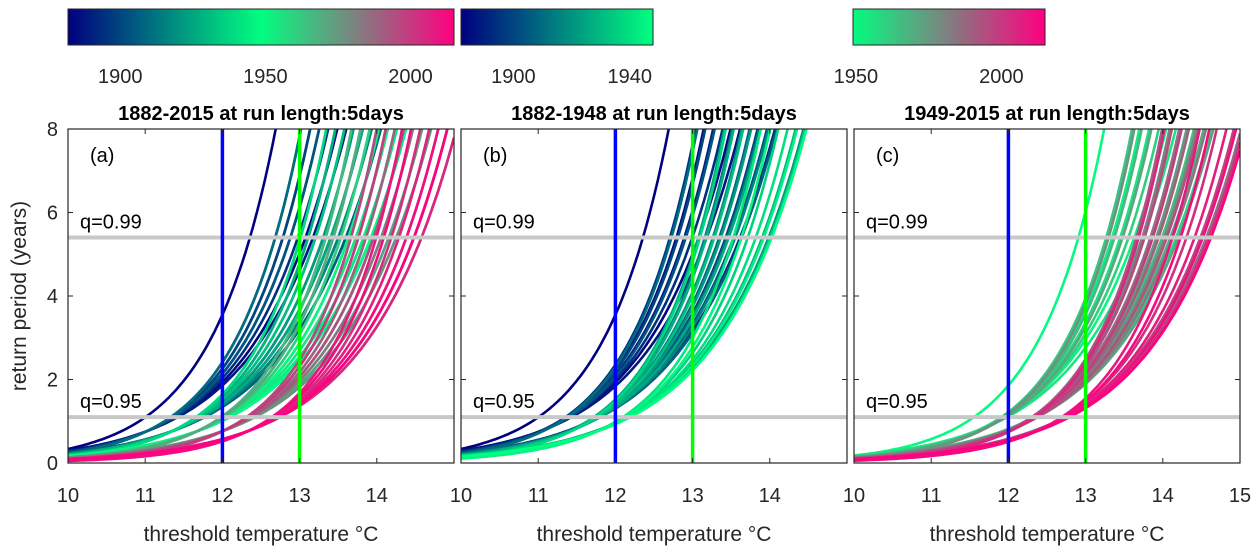 Image resolution: width=1251 pixels, height=548 pixels. What do you see at coordinates (52, 297) in the screenshot?
I see `y-tick-label: 4` at bounding box center [52, 297].